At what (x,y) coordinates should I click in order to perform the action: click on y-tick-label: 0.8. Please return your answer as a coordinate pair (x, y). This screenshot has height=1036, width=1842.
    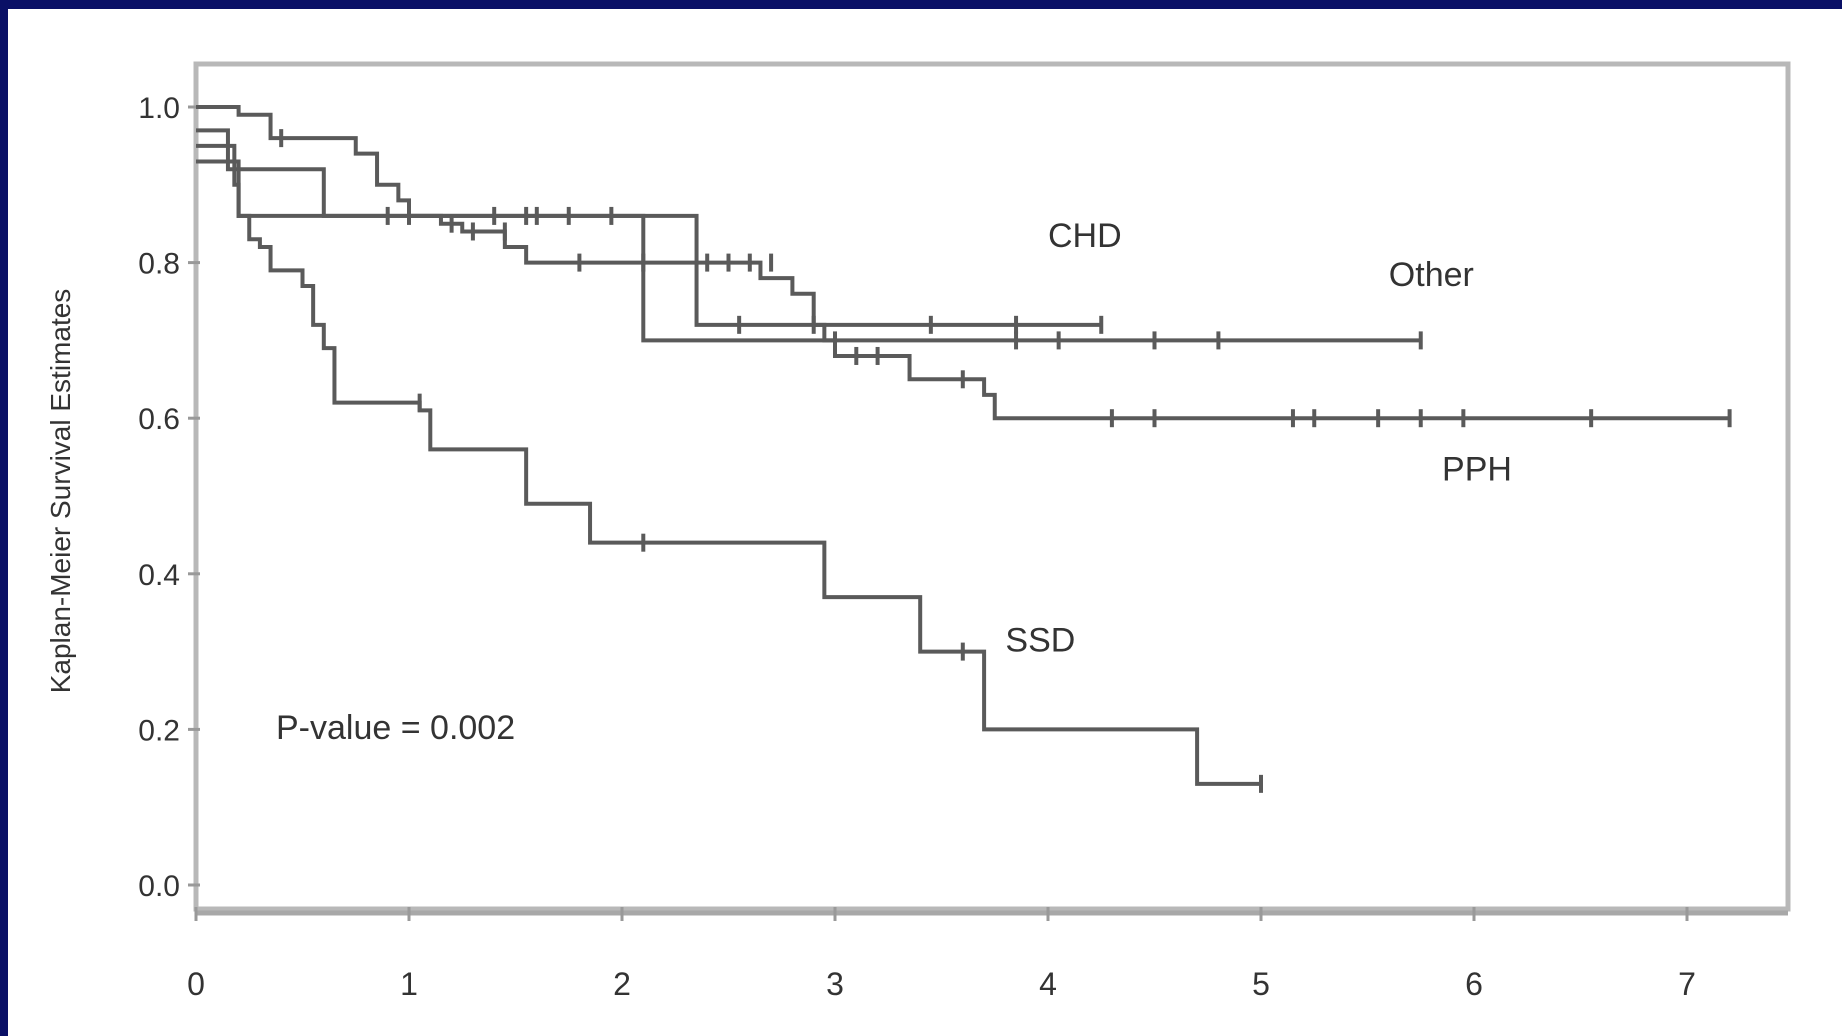
    Looking at the image, I should click on (159, 264).